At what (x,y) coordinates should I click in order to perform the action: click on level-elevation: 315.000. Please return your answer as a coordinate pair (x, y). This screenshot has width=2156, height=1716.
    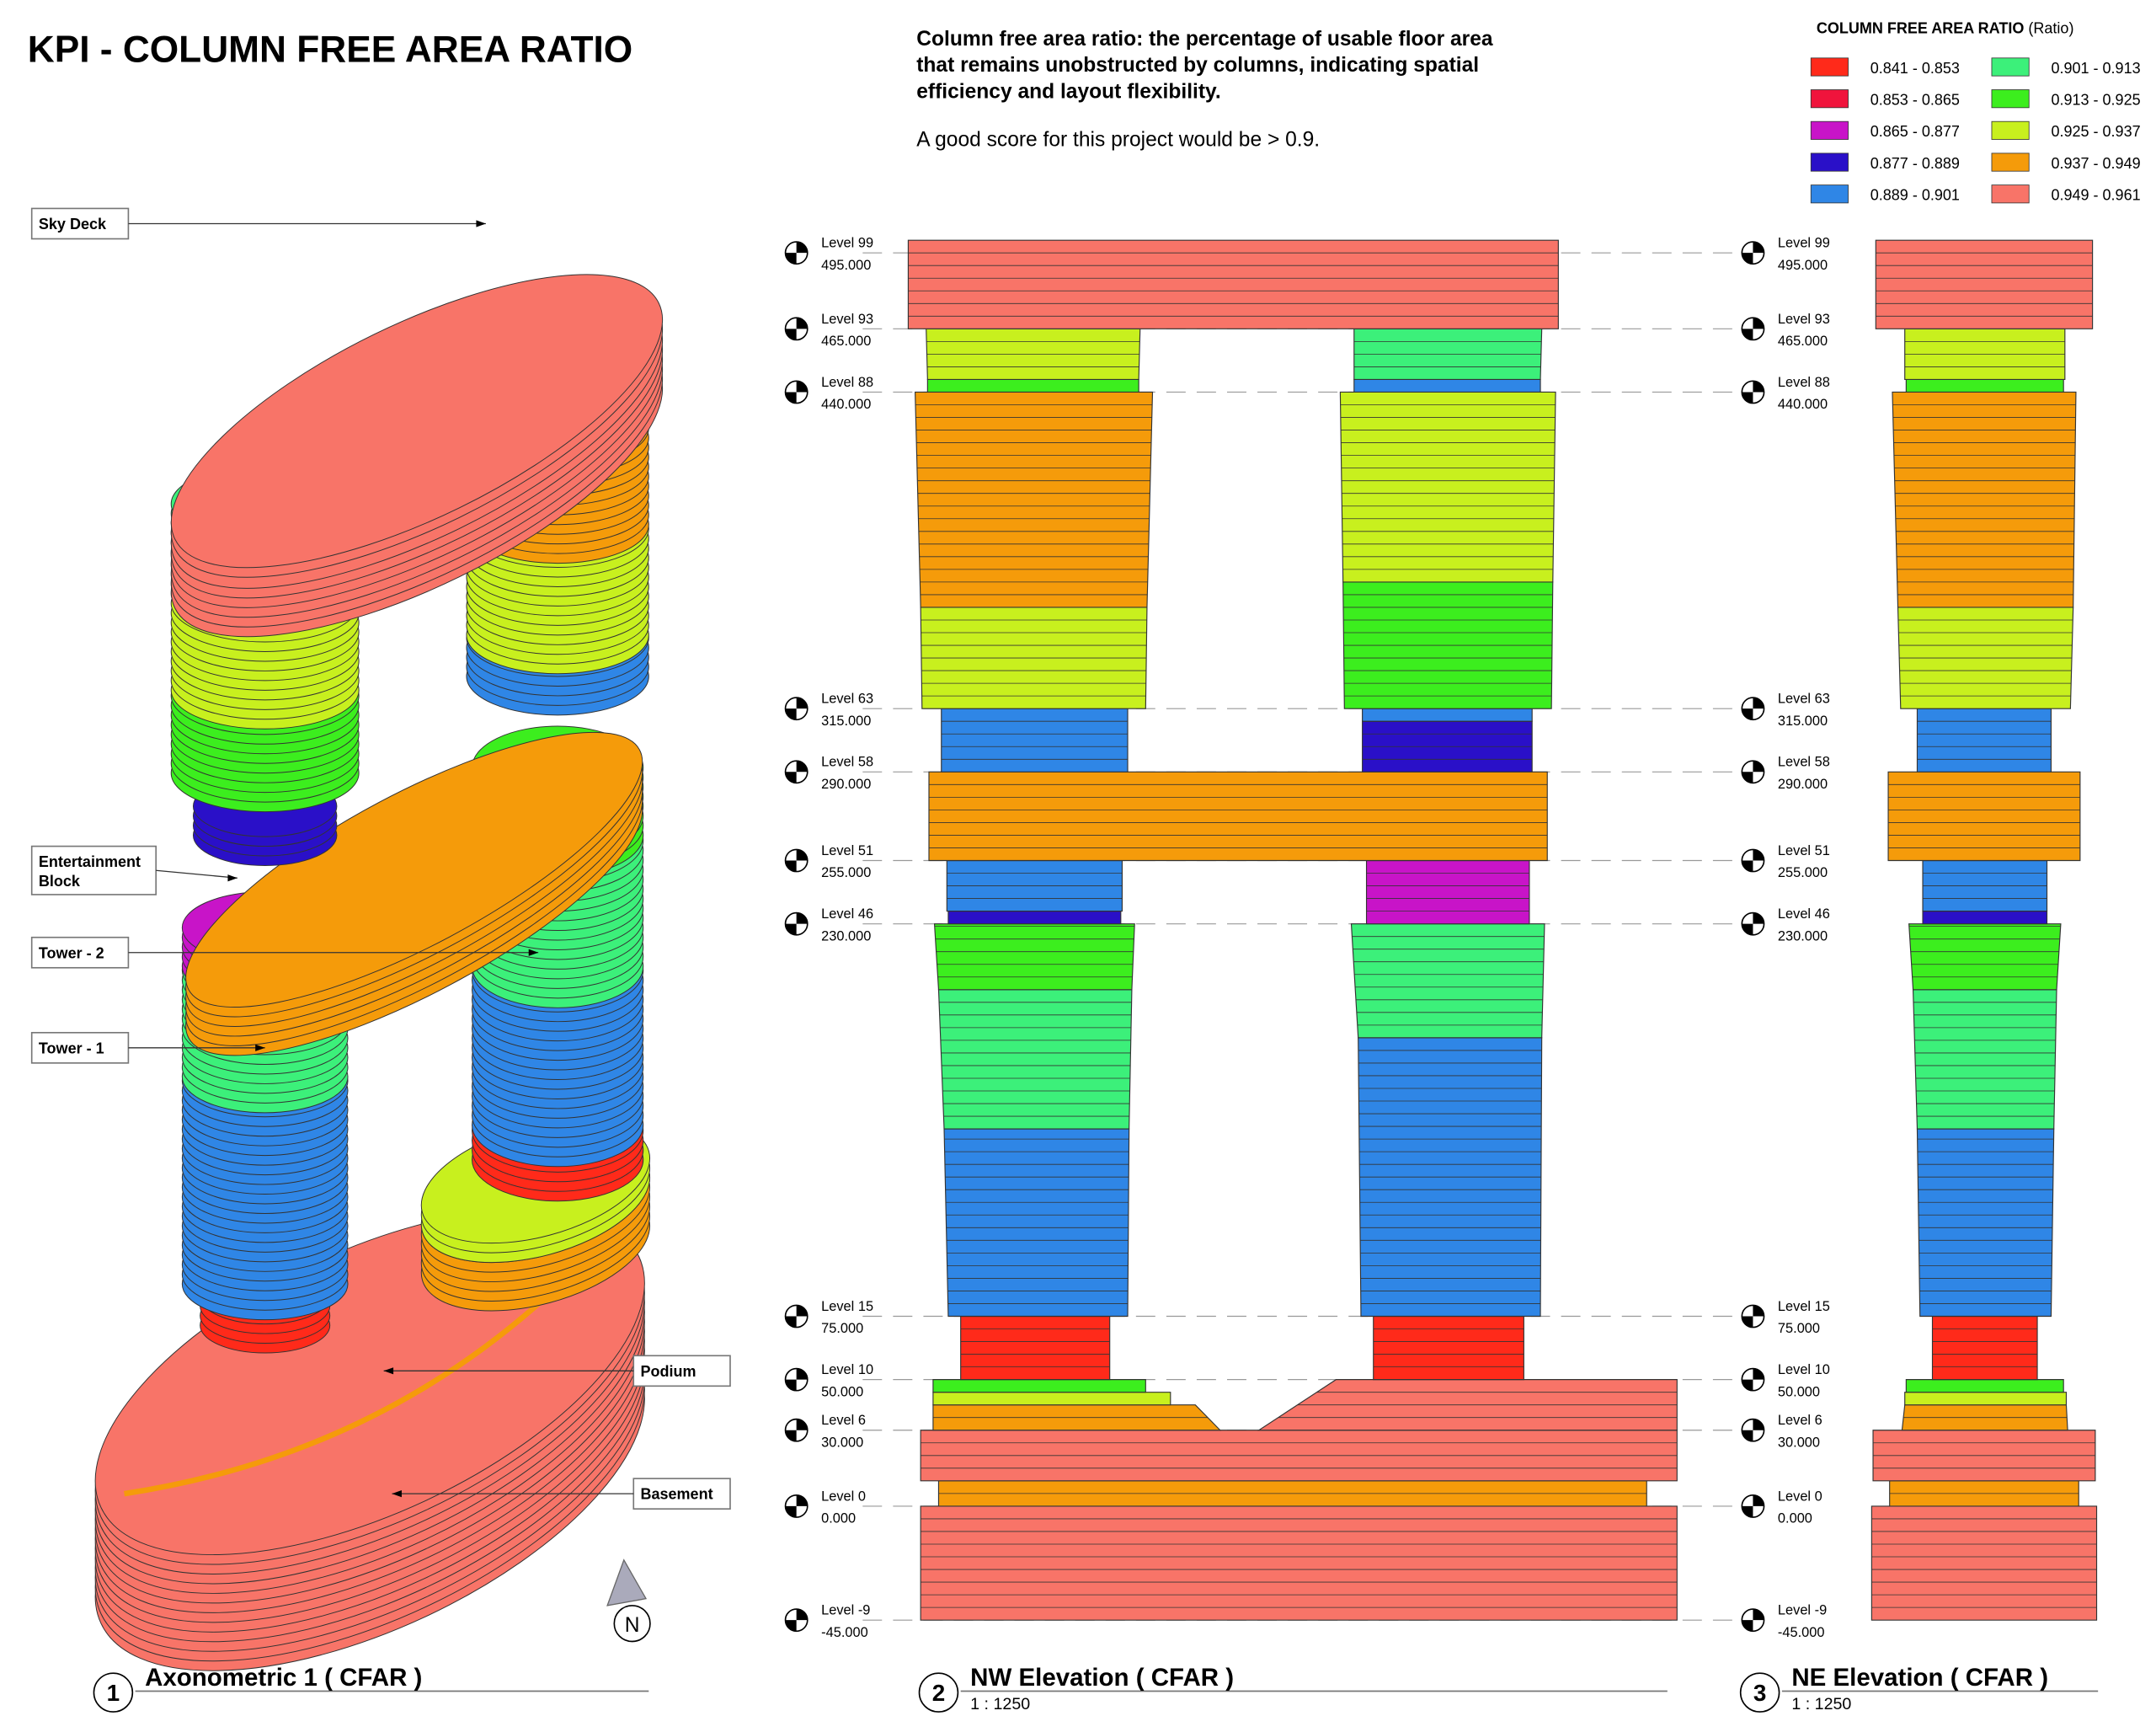
    Looking at the image, I should click on (846, 721).